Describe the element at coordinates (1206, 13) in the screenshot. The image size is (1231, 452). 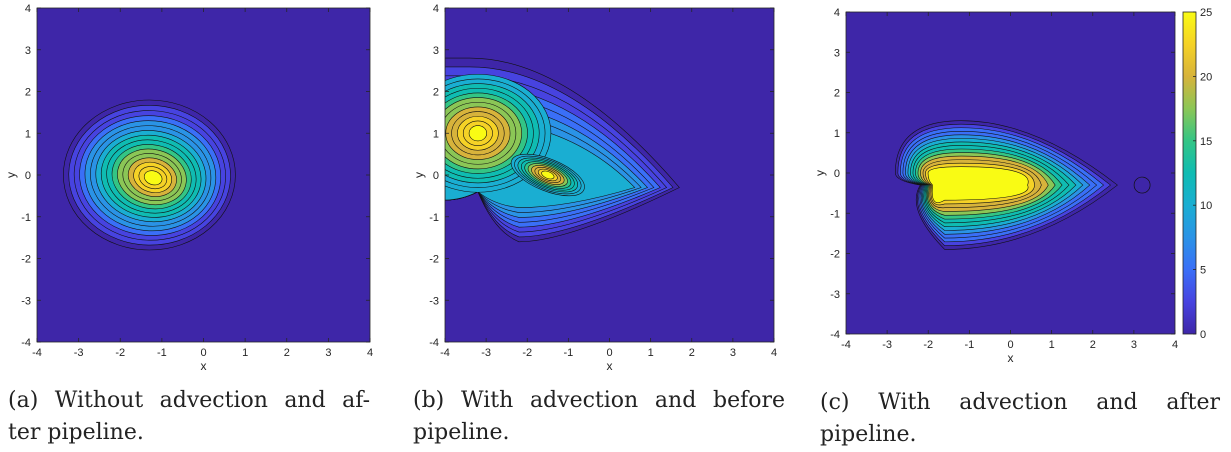
I see `colorbar-tick-label: 25` at that location.